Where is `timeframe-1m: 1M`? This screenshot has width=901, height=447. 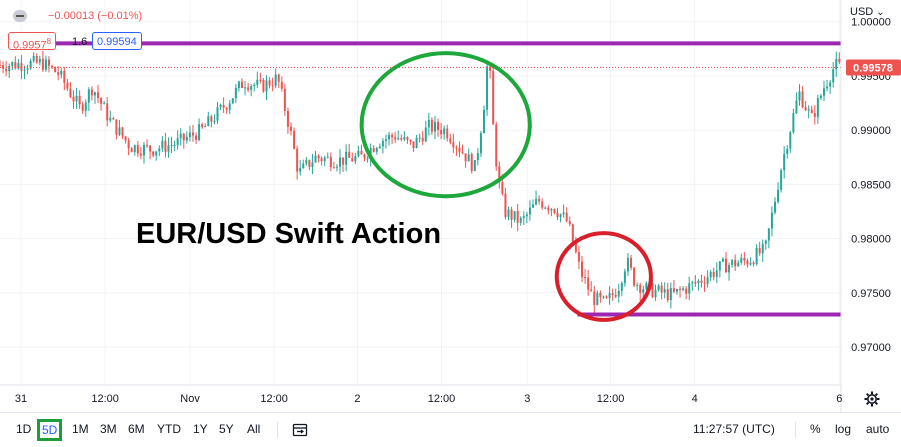
timeframe-1m: 1M is located at coordinates (80, 429).